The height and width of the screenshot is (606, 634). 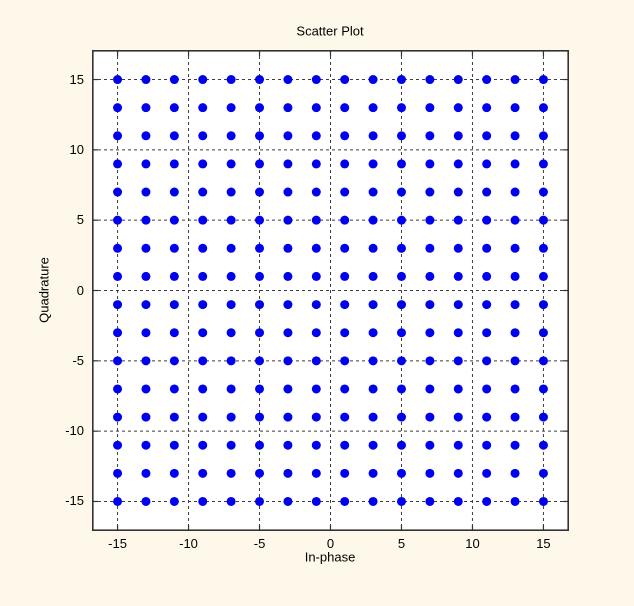 What do you see at coordinates (74, 431) in the screenshot?
I see `y-tick-label: -10` at bounding box center [74, 431].